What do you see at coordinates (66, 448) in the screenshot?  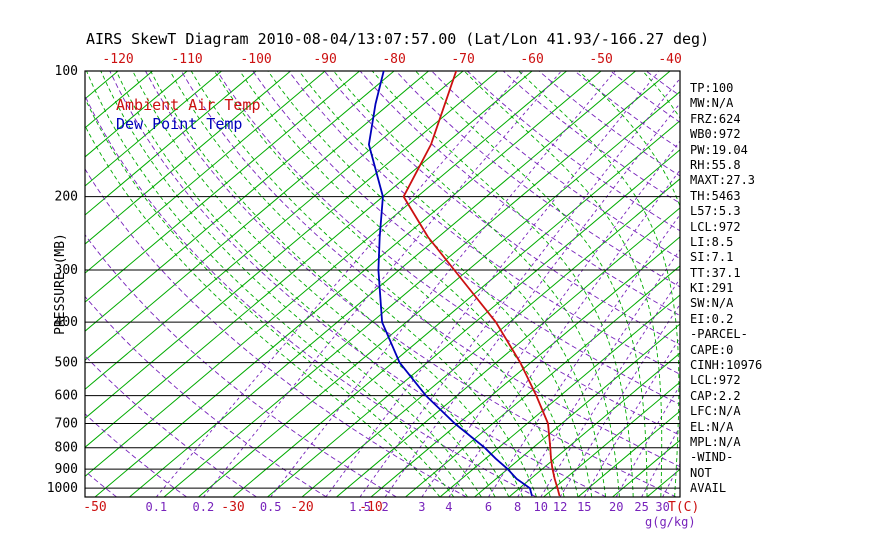 I see `tick-label: 800` at bounding box center [66, 448].